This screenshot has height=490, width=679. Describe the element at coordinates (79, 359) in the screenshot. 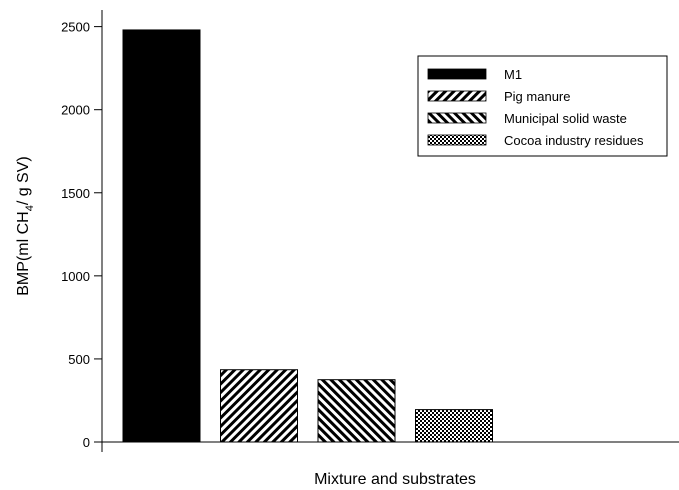

I see `y-tick-label: 500` at that location.